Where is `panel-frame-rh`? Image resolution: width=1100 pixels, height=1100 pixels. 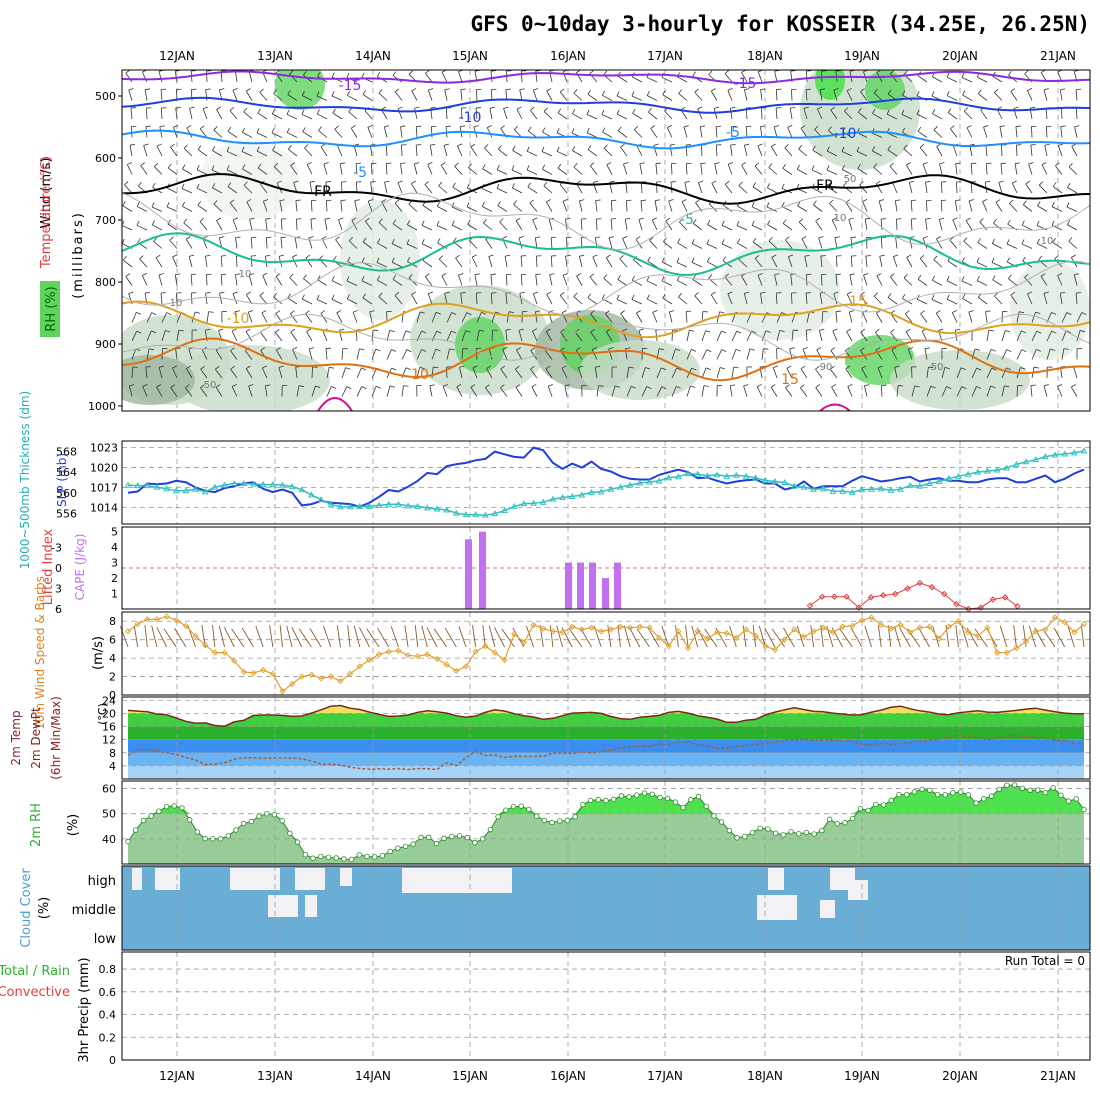 panel-frame-rh is located at coordinates (606, 822).